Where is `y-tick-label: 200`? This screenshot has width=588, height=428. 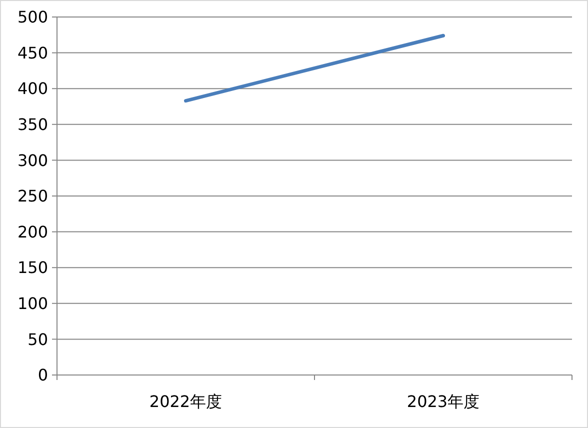
y-tick-label: 200 is located at coordinates (32, 232).